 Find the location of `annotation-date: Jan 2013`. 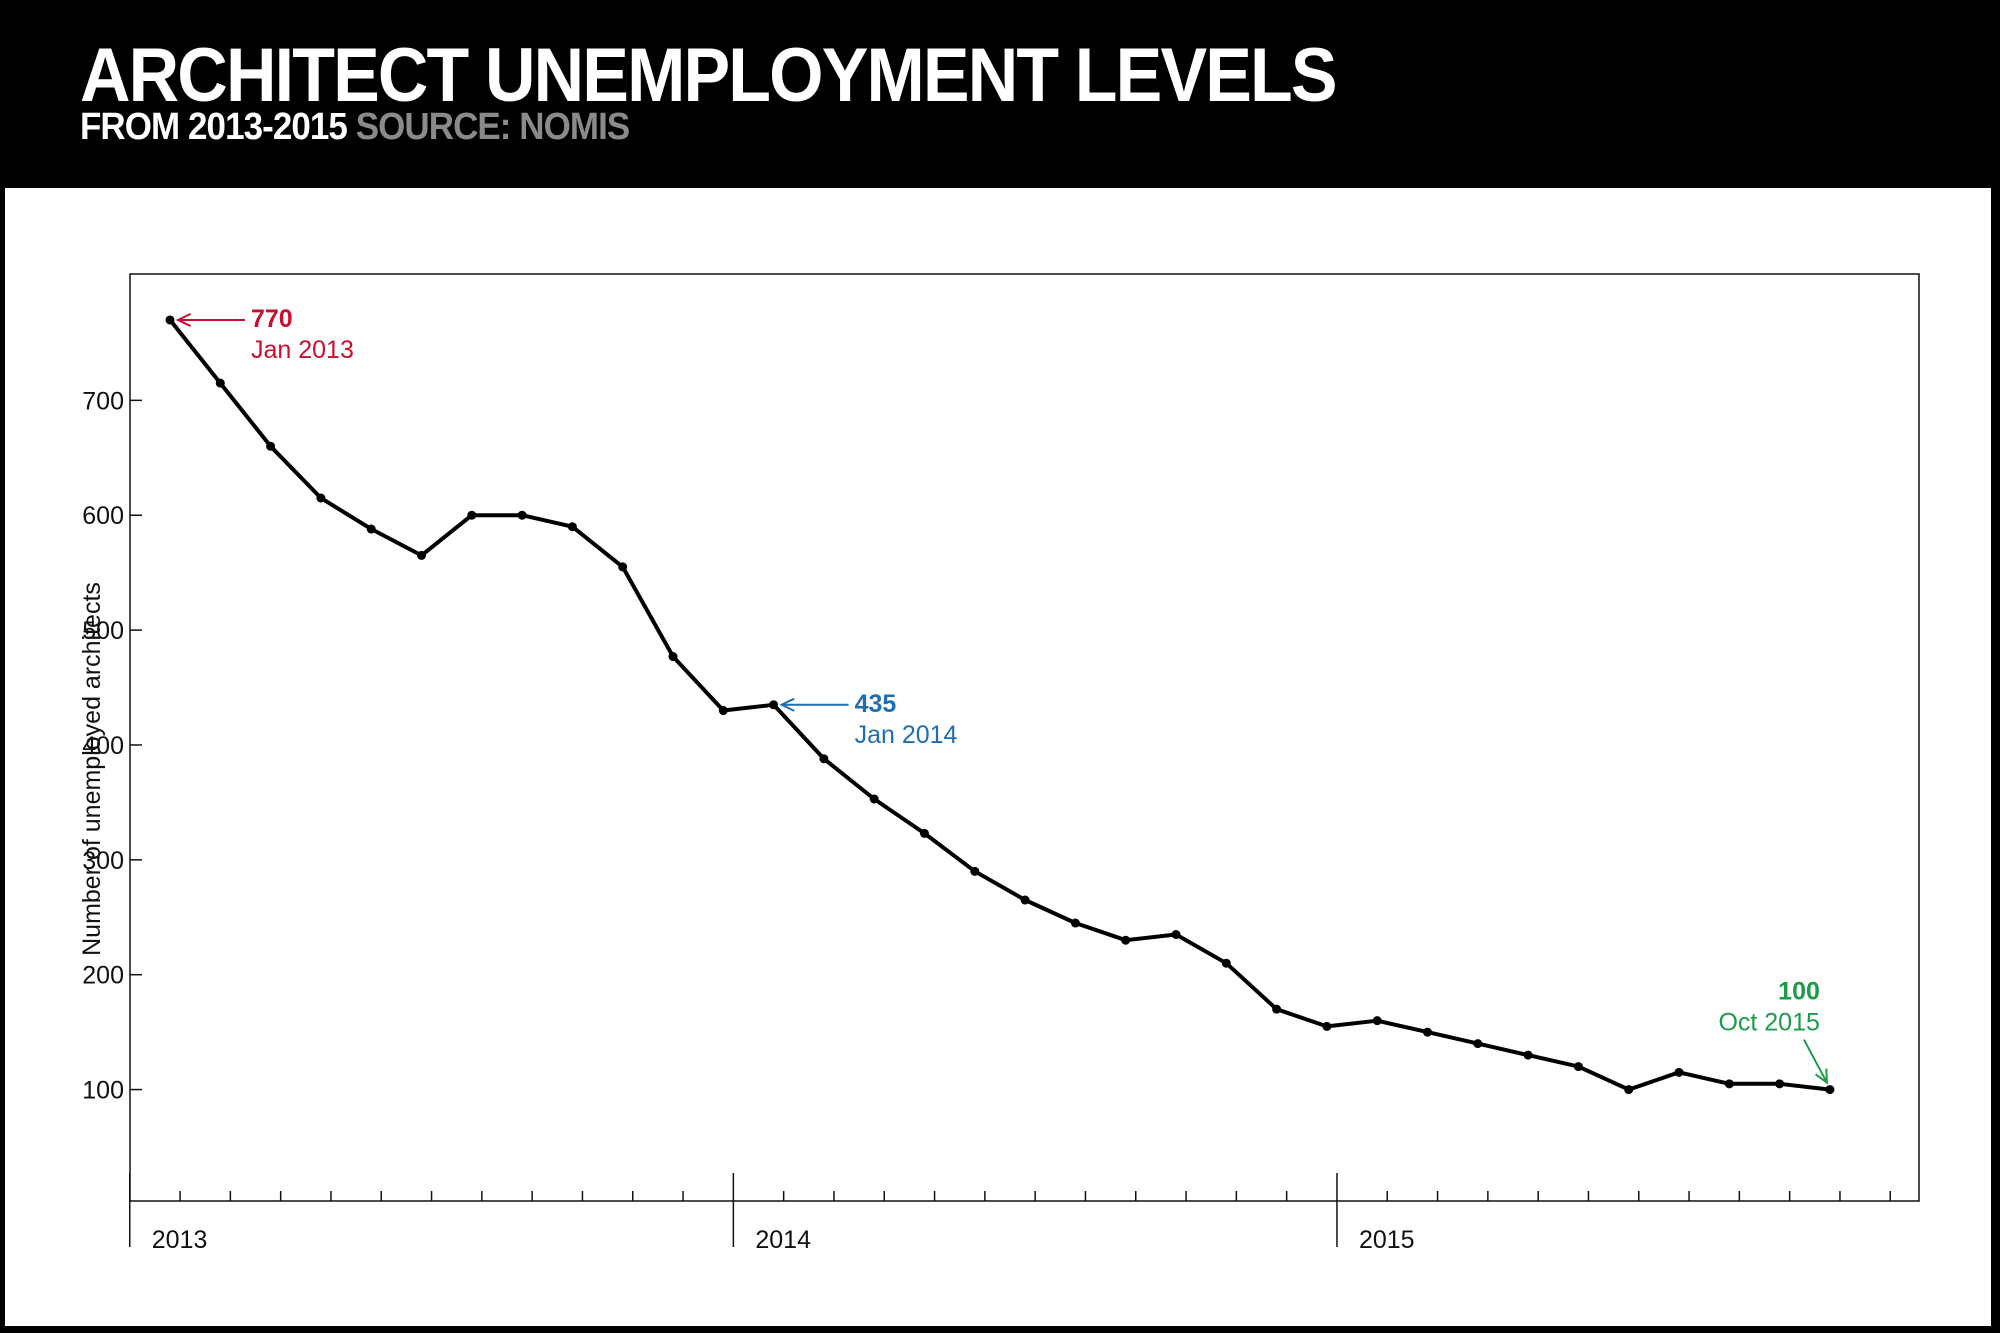

annotation-date: Jan 2013 is located at coordinates (302, 350).